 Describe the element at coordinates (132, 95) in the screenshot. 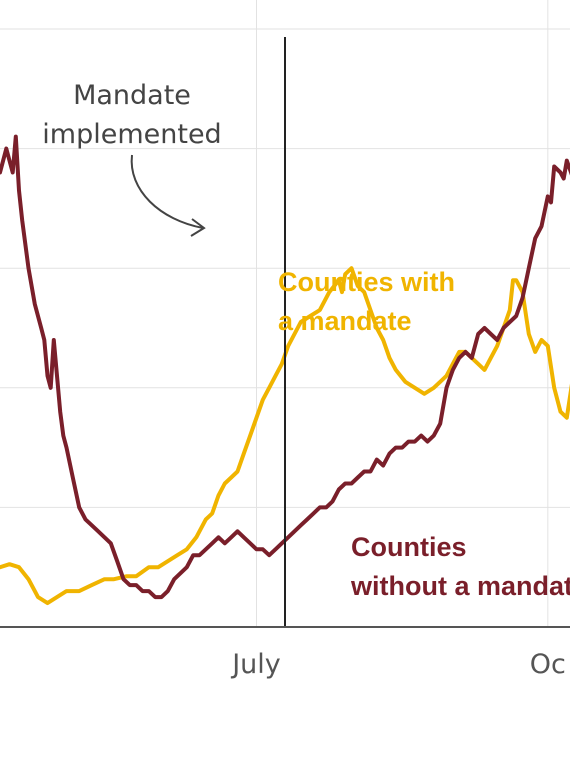

I see `mandate-label-line-1: Mandate` at that location.